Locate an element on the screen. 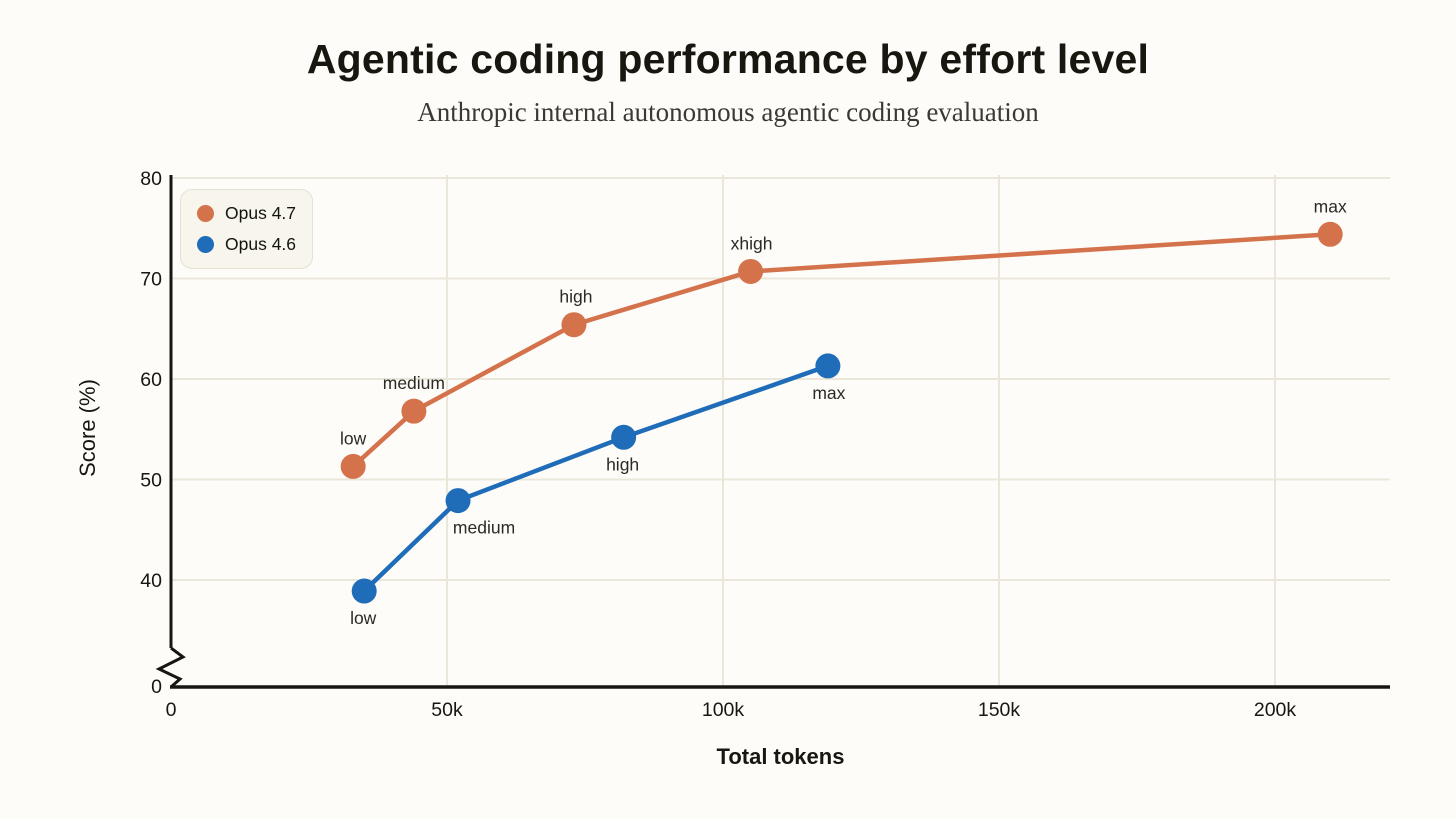 The width and height of the screenshot is (1456, 819). point-label-opus-4-7-xhigh: xhigh is located at coordinates (752, 243).